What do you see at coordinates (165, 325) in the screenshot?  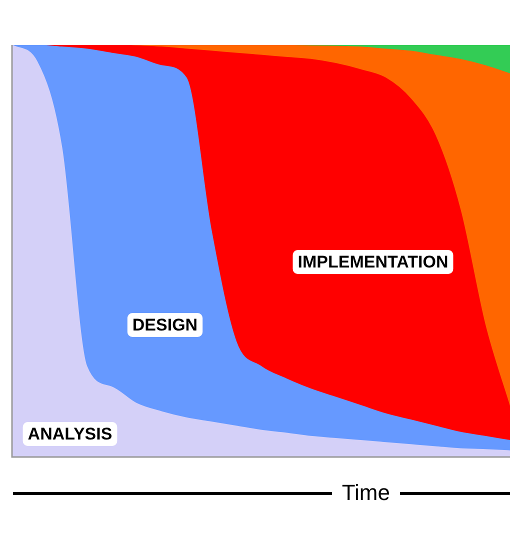 I see `series-label: DESIGN` at bounding box center [165, 325].